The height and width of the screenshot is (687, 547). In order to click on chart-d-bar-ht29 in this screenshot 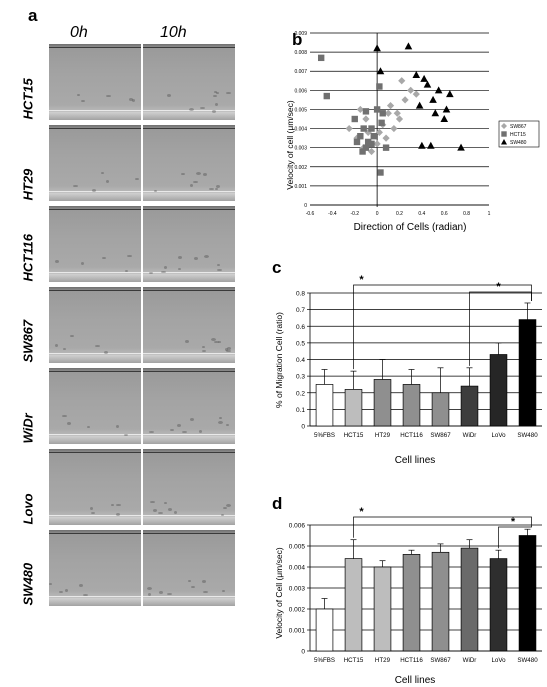, I will do `click(382, 609)`.